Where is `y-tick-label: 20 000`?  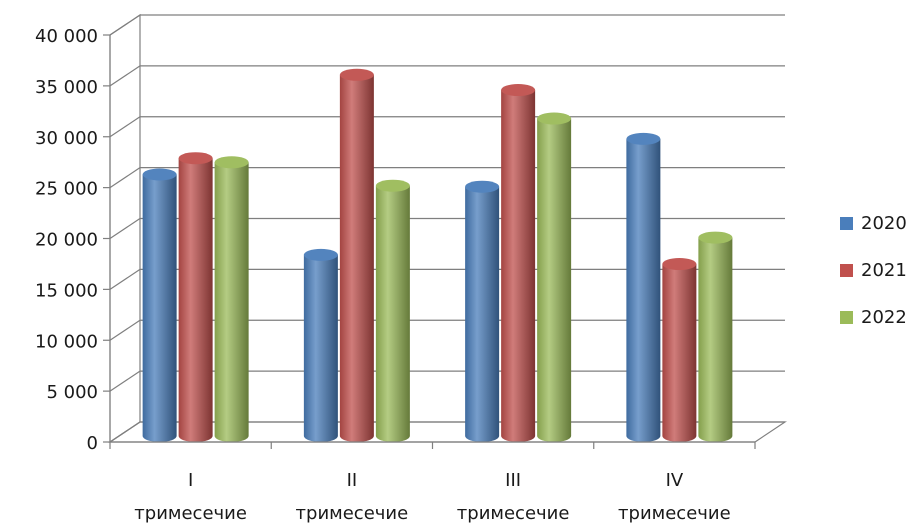 y-tick-label: 20 000 is located at coordinates (66, 240).